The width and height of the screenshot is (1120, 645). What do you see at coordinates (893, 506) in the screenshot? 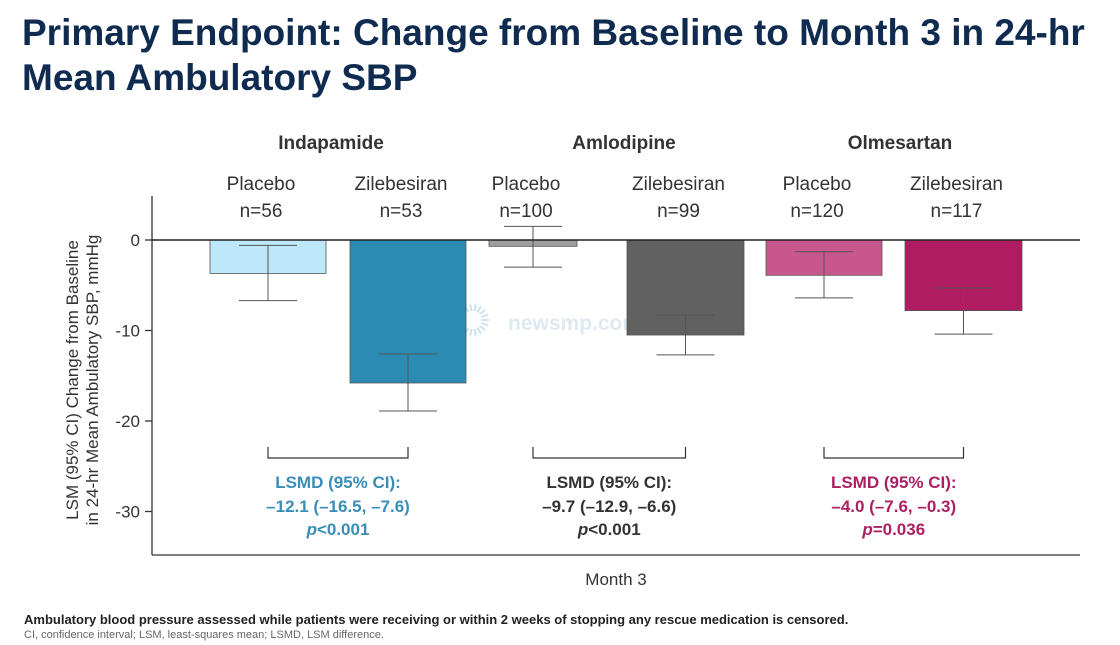
I see `lsmd-value: –4.0 (–7.6, –0.3)` at bounding box center [893, 506].